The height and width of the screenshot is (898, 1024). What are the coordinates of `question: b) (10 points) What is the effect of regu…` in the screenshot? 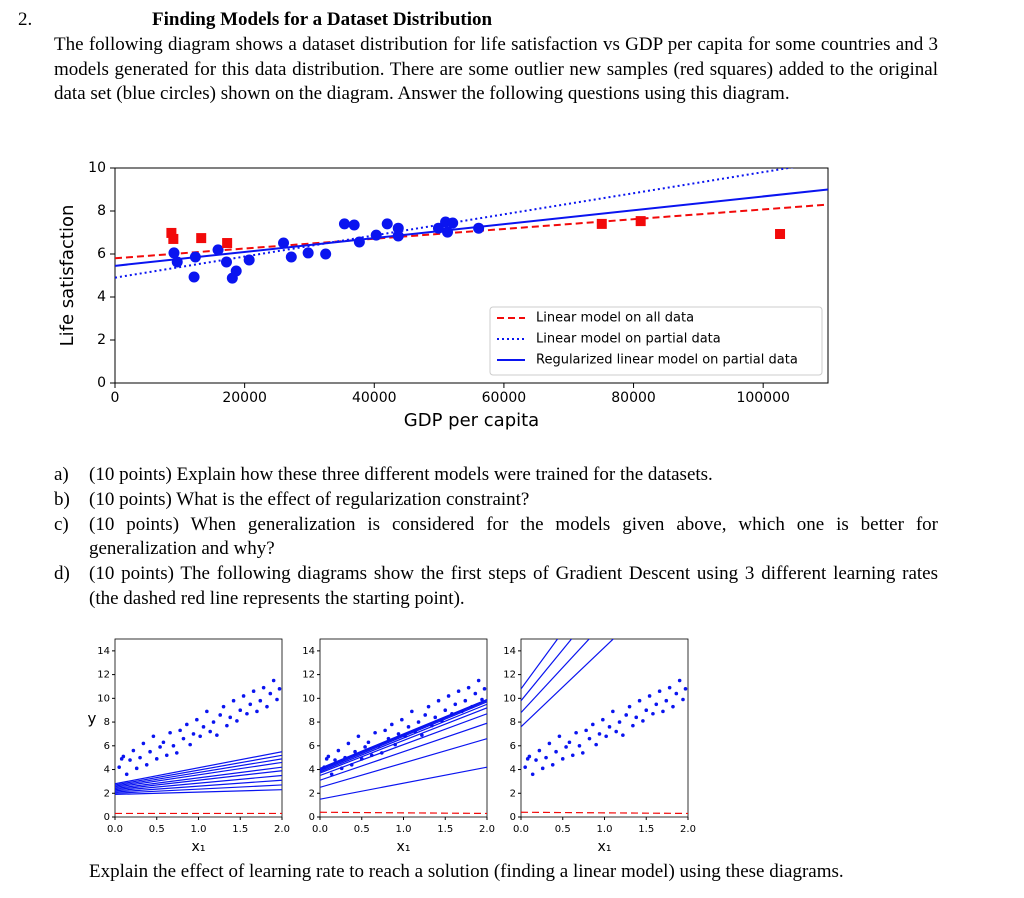 It's located at (496, 500).